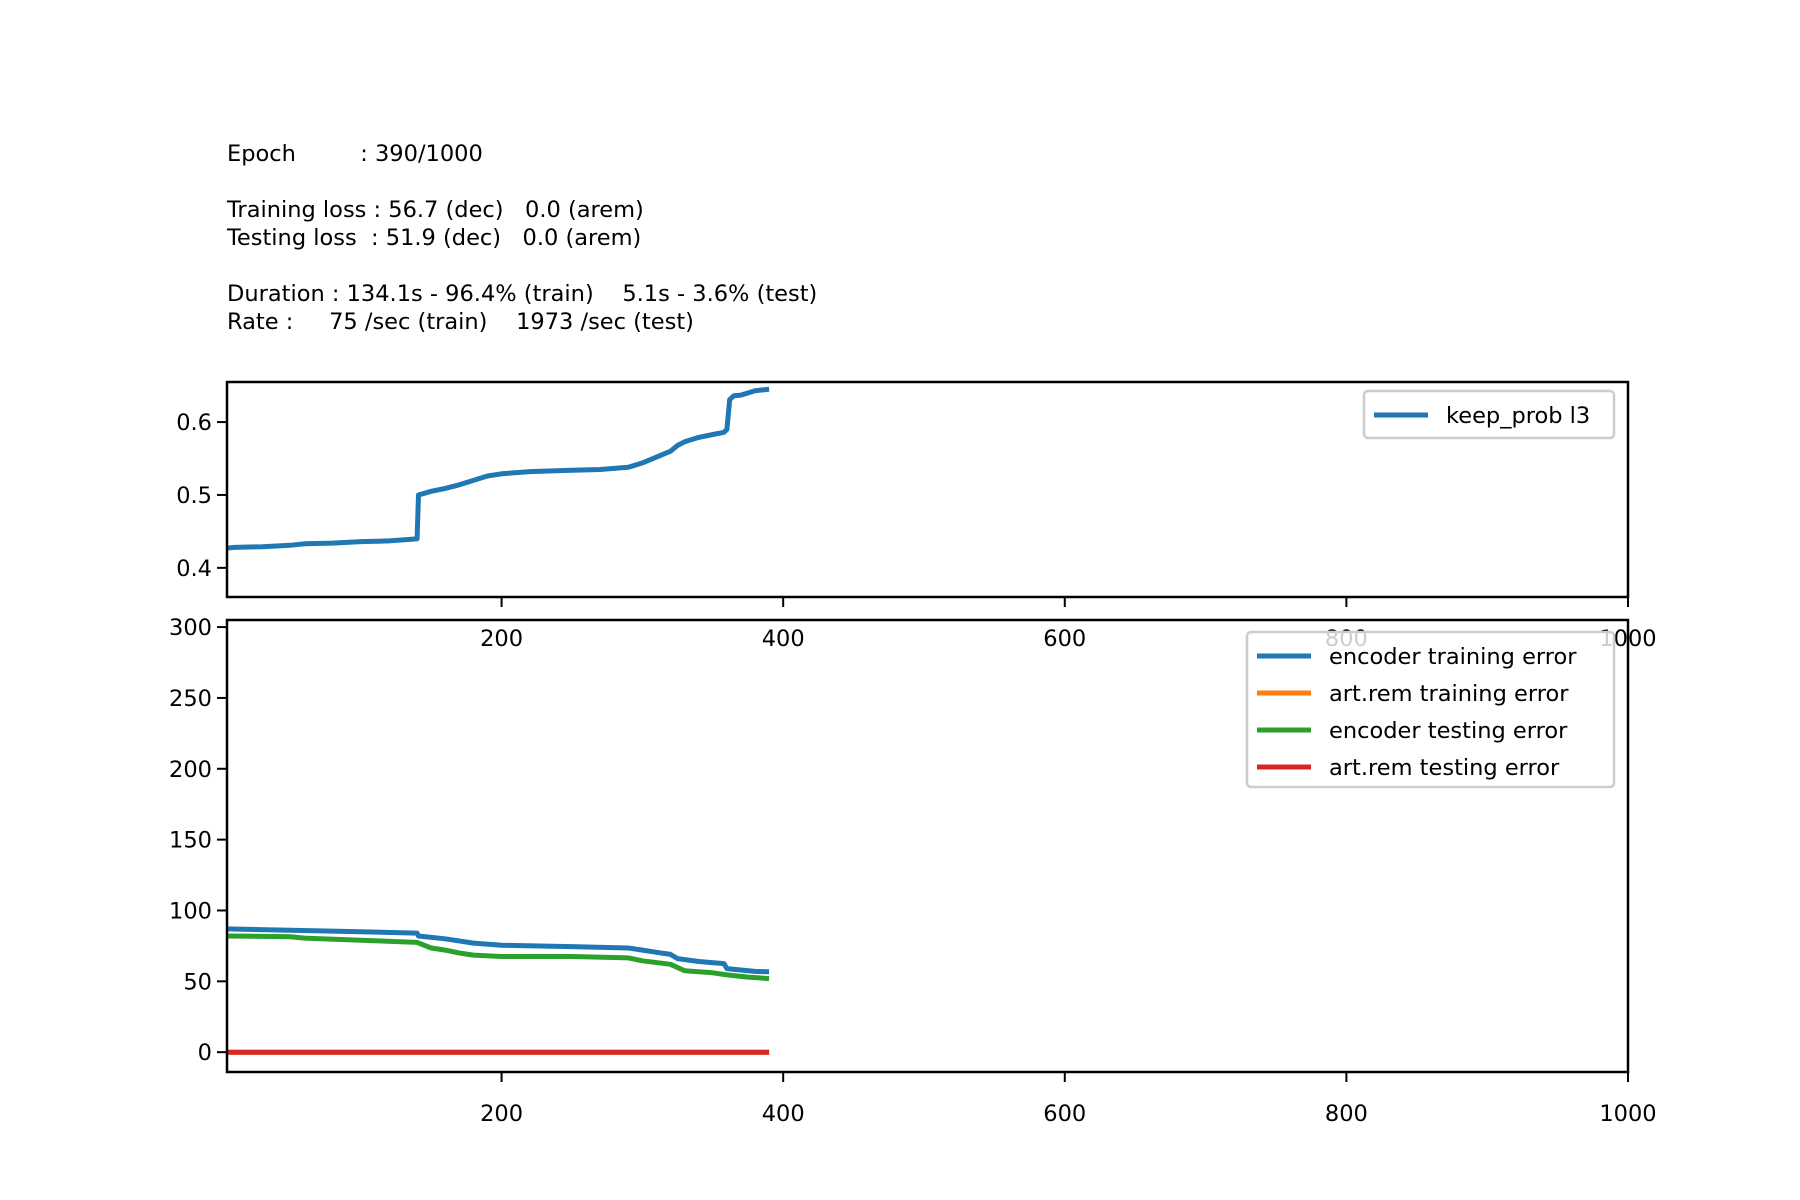 The width and height of the screenshot is (1800, 1200). What do you see at coordinates (1453, 657) in the screenshot?
I see `legend-label: encoder training error` at bounding box center [1453, 657].